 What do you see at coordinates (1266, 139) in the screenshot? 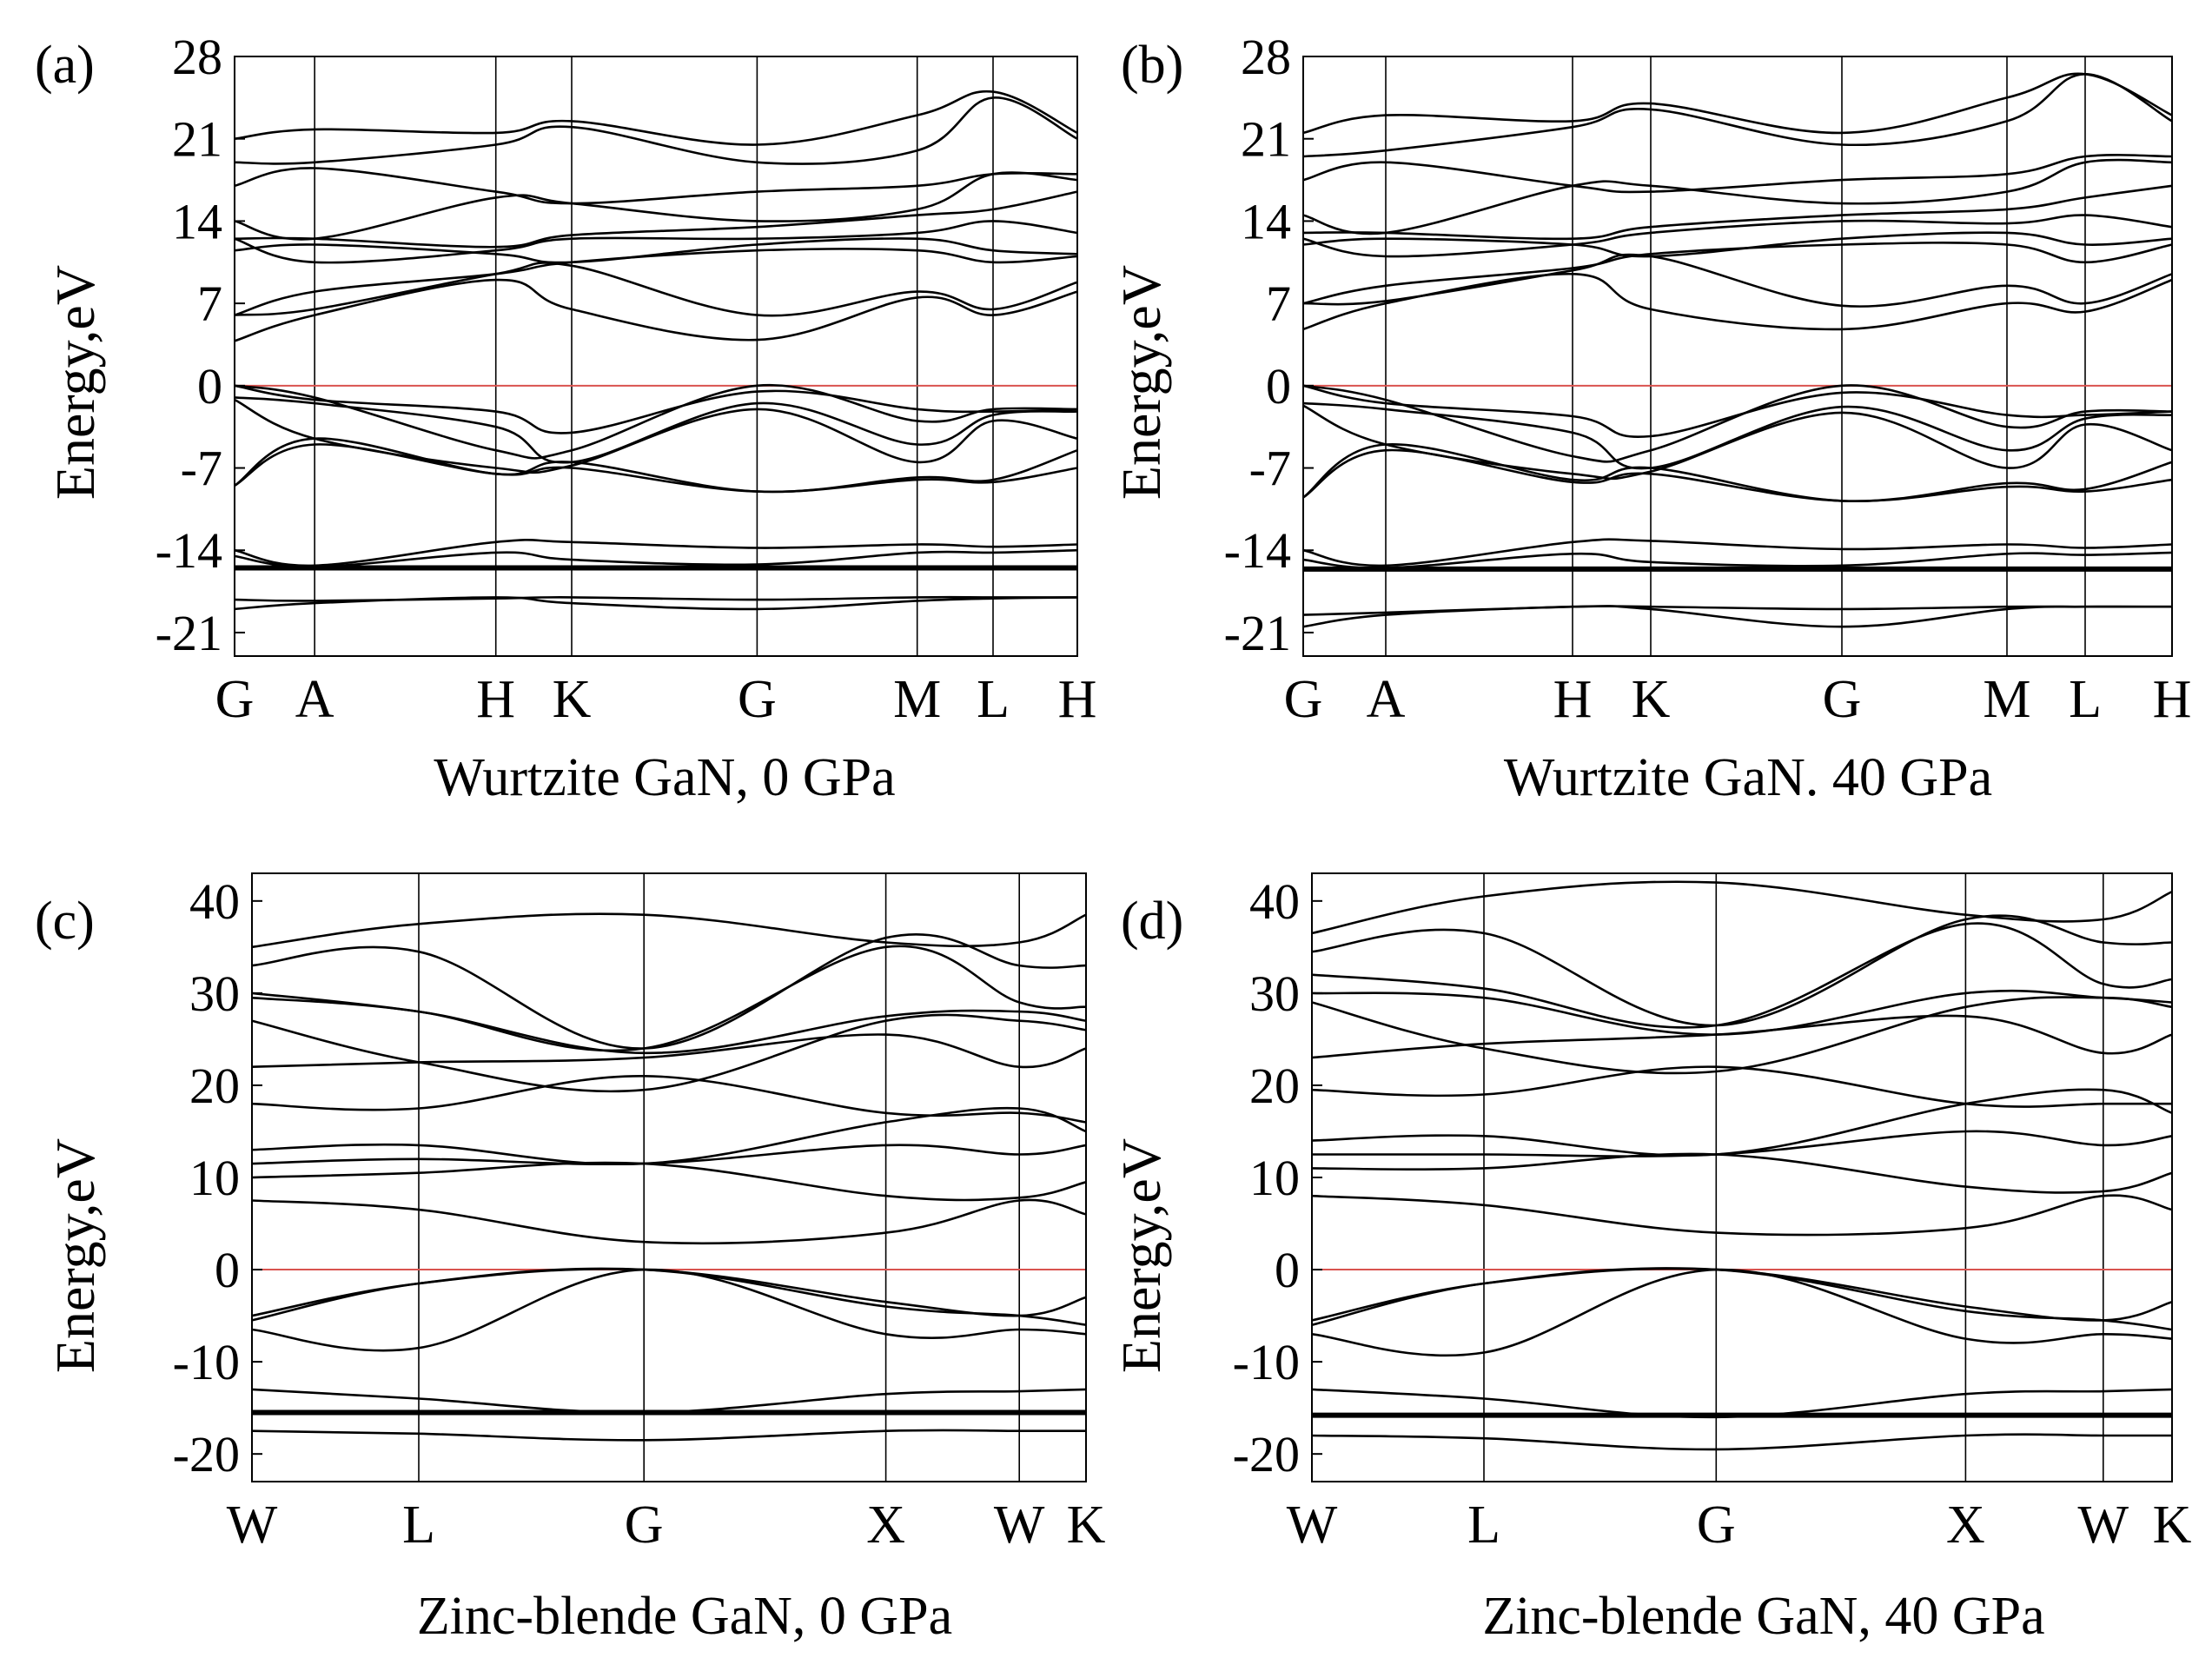
I see `y-tick-label: 21` at bounding box center [1266, 139].